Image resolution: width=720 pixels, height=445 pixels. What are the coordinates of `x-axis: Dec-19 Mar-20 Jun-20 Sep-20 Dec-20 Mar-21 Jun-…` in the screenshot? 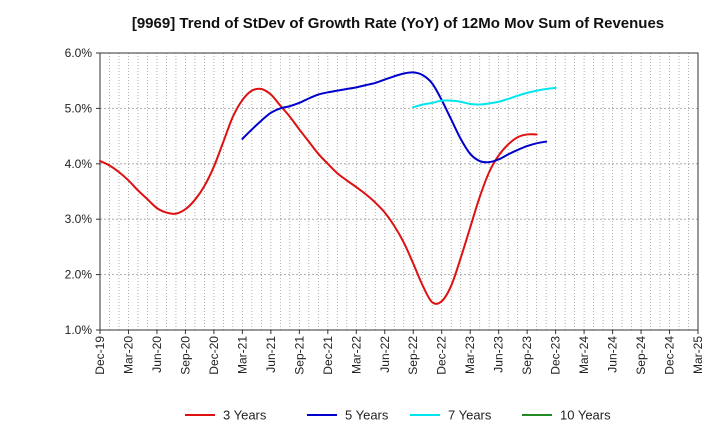 It's located at (399, 352).